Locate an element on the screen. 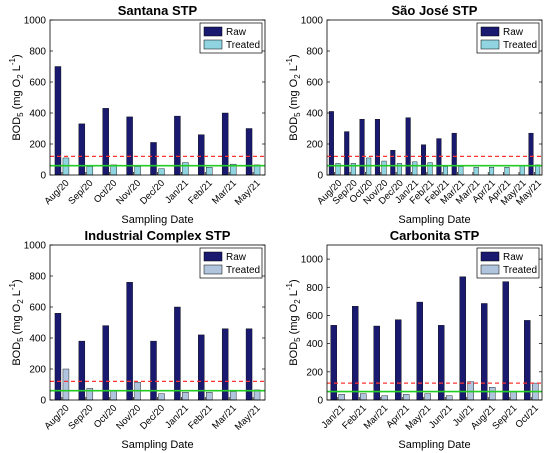  x-tick-label: Oct/21 is located at coordinates (527, 417).